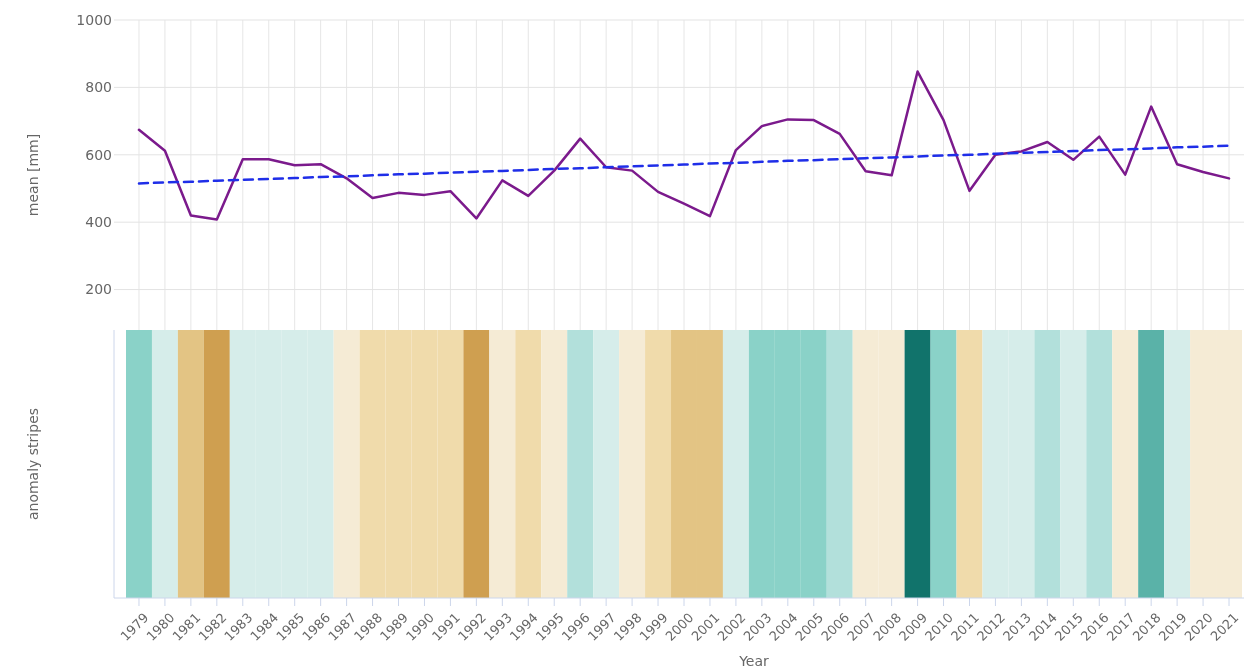 Image resolution: width=1252 pixels, height=668 pixels. I want to click on y-tick-label: 400, so click(98, 222).